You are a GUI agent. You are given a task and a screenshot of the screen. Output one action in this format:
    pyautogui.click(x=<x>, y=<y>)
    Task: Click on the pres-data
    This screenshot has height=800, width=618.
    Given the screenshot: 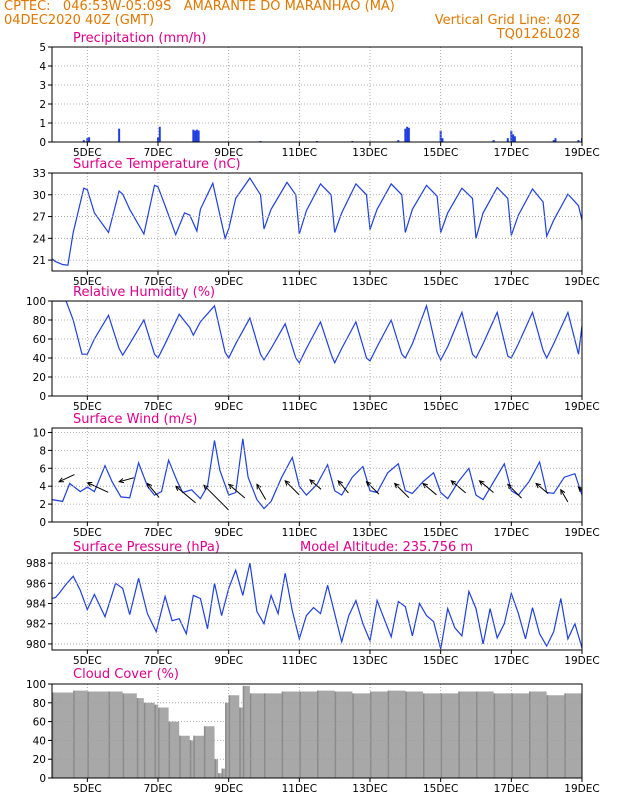 What is the action you would take?
    pyautogui.click(x=317, y=606)
    